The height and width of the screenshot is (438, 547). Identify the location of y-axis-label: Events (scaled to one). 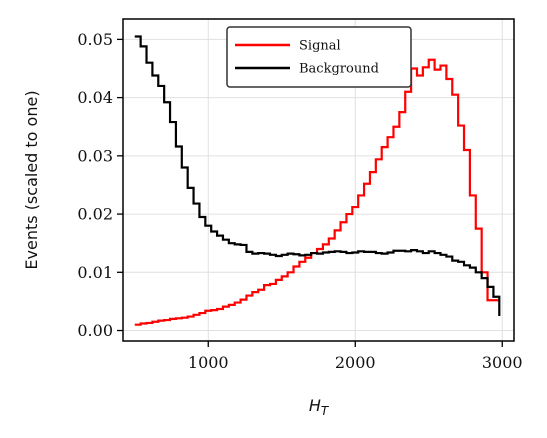
(31, 179).